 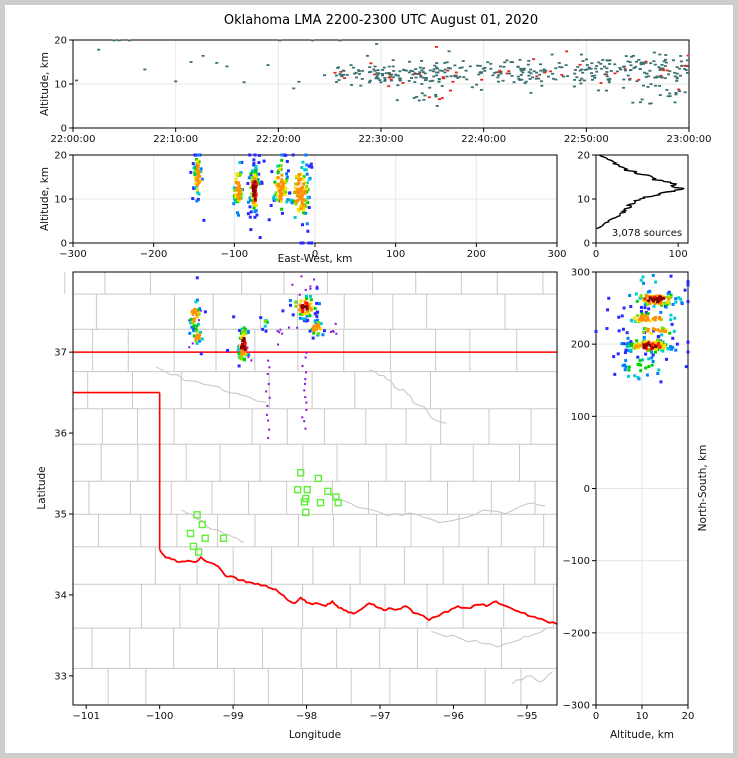 I want to click on panel-ew-altitude: −300 −200 −100 0 100 200 300 0 10 20, so click(x=310, y=206).